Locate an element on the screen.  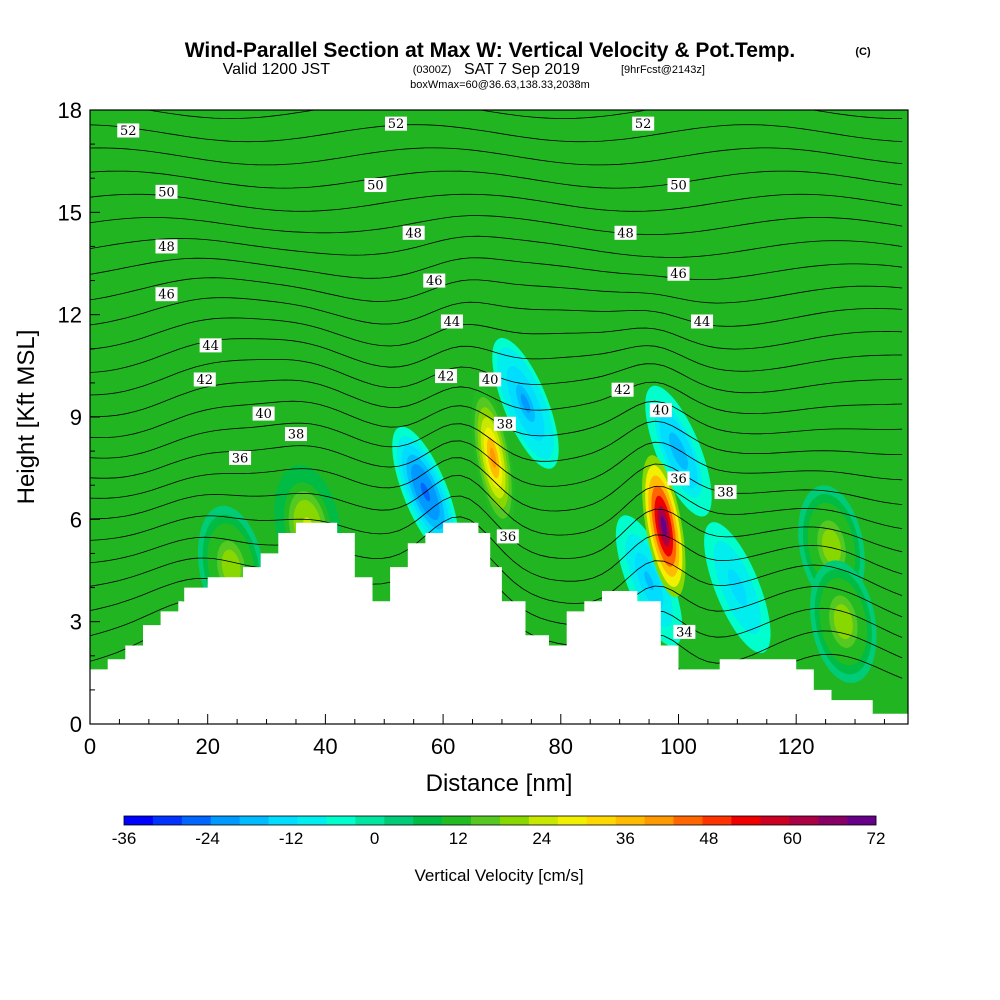
colorbar-tick-label: -36 is located at coordinates (124, 838).